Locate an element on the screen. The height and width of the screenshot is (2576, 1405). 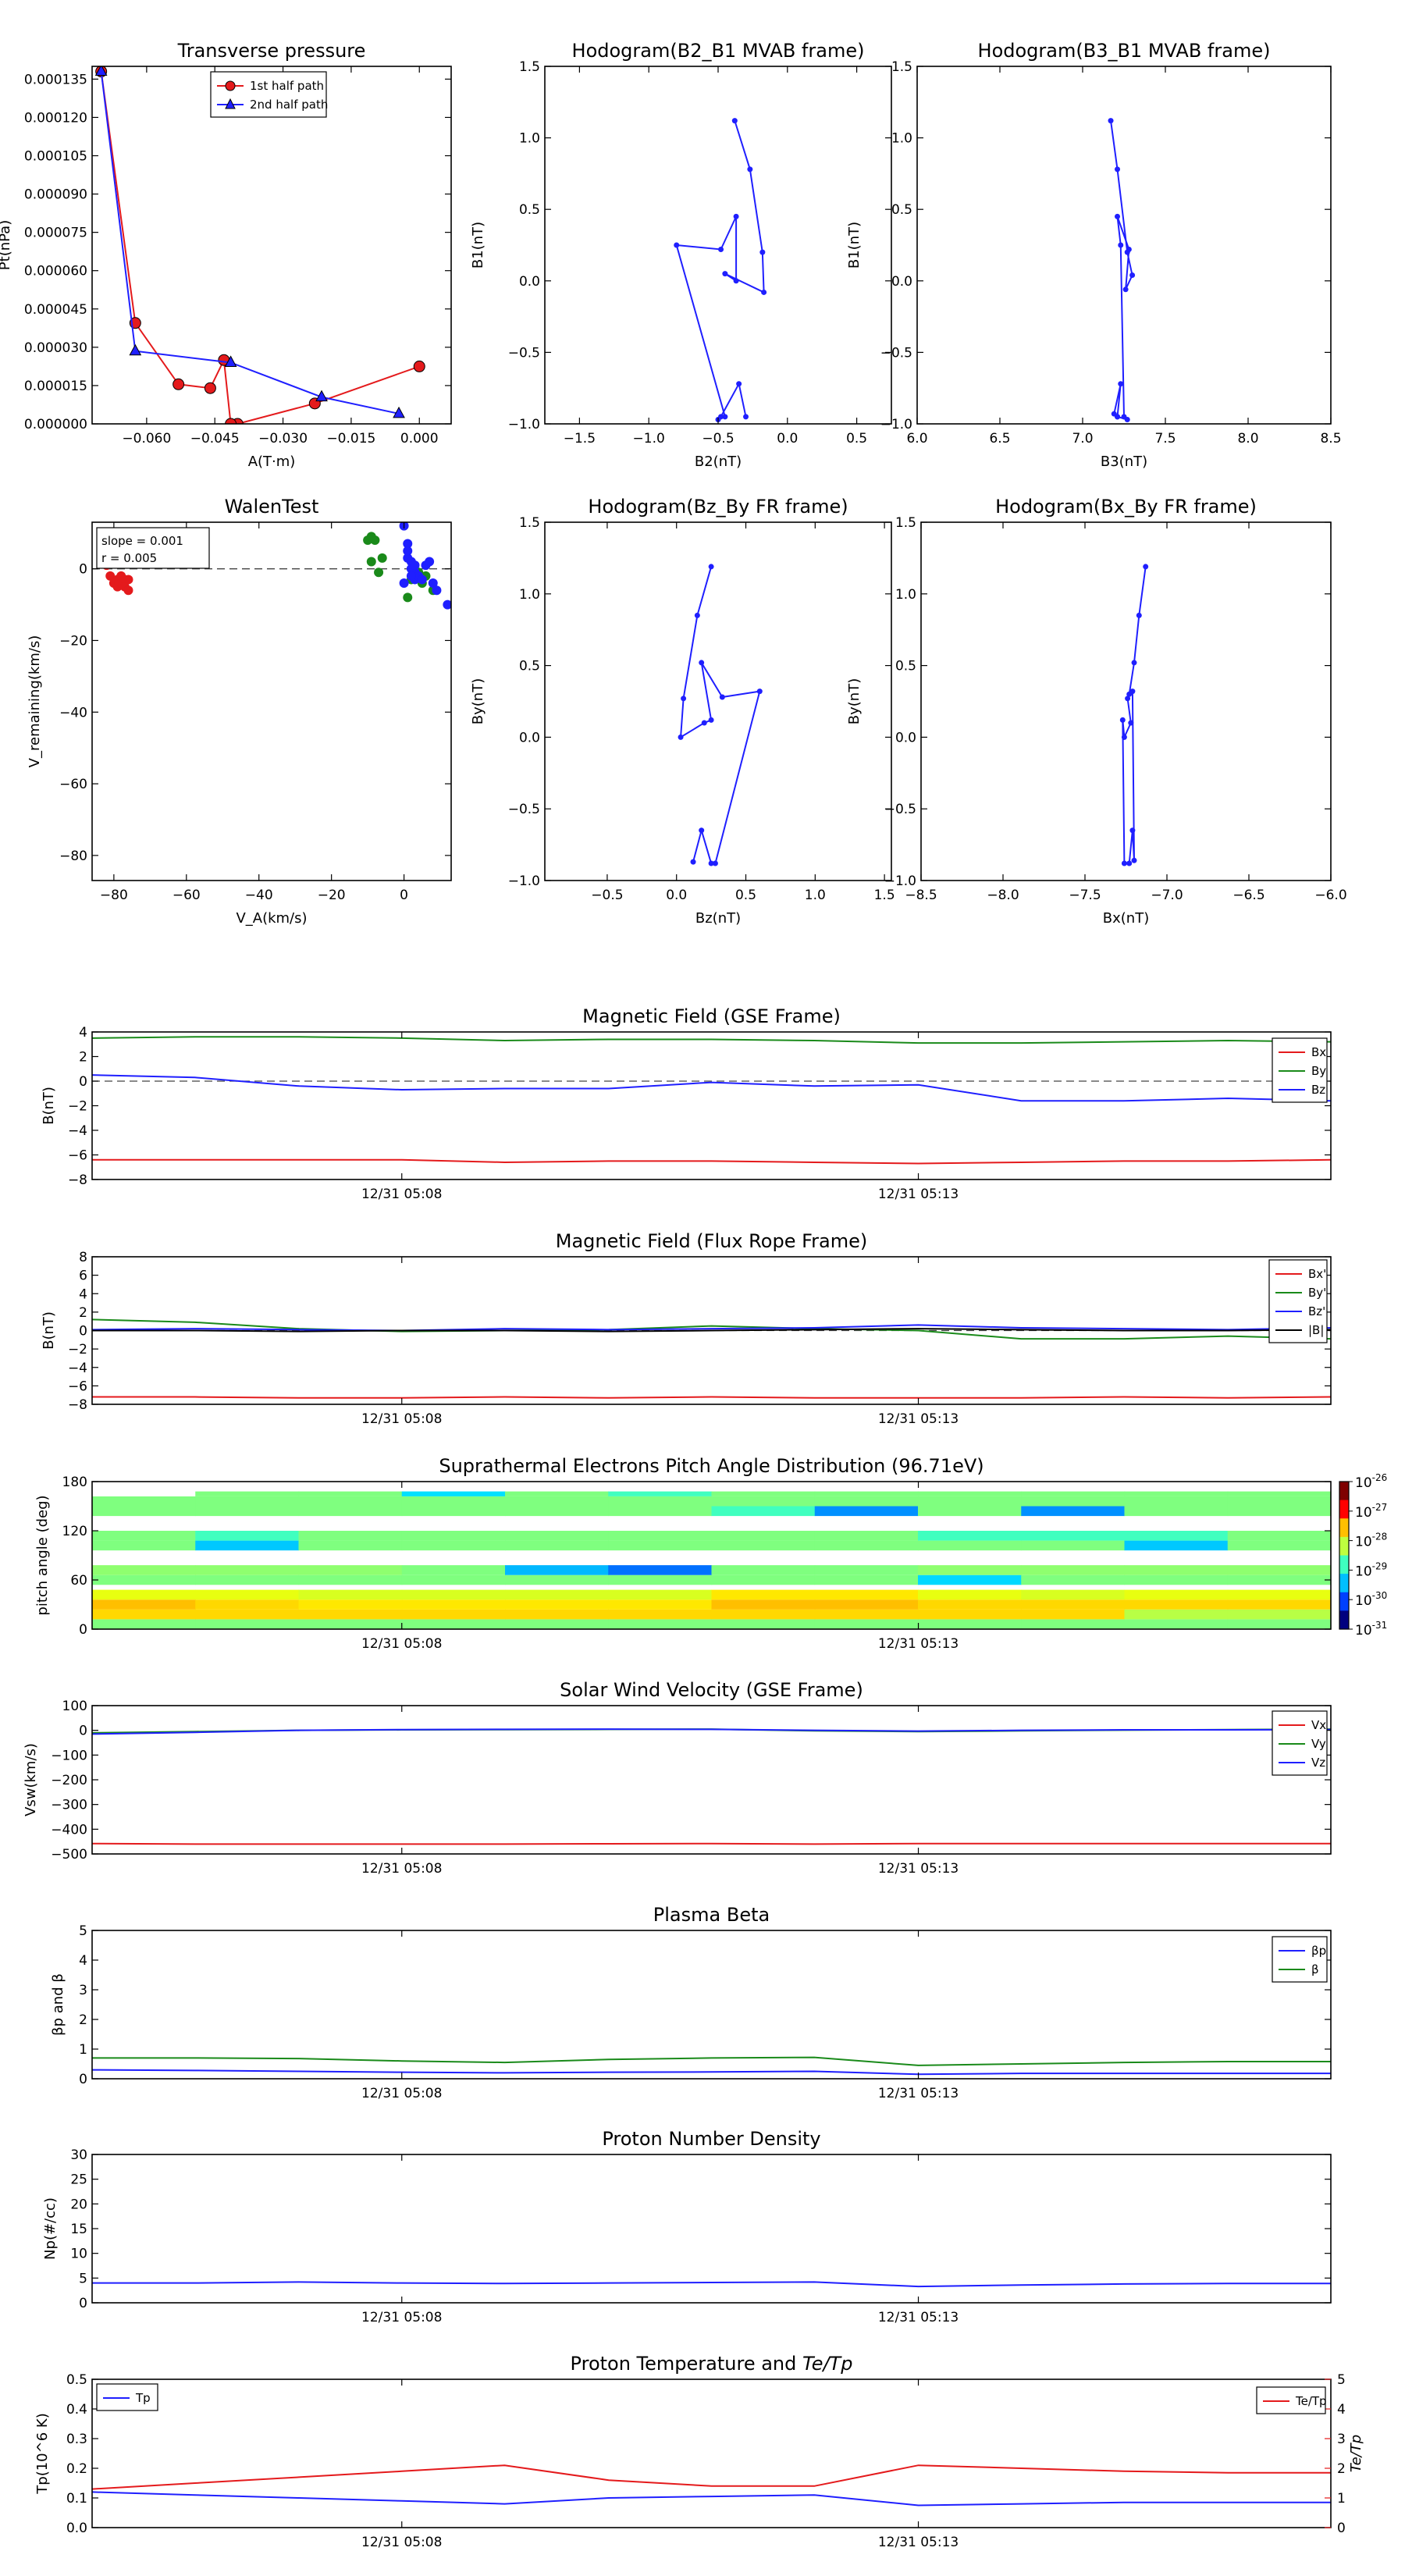
x-tick-label: −60 is located at coordinates (187, 895).